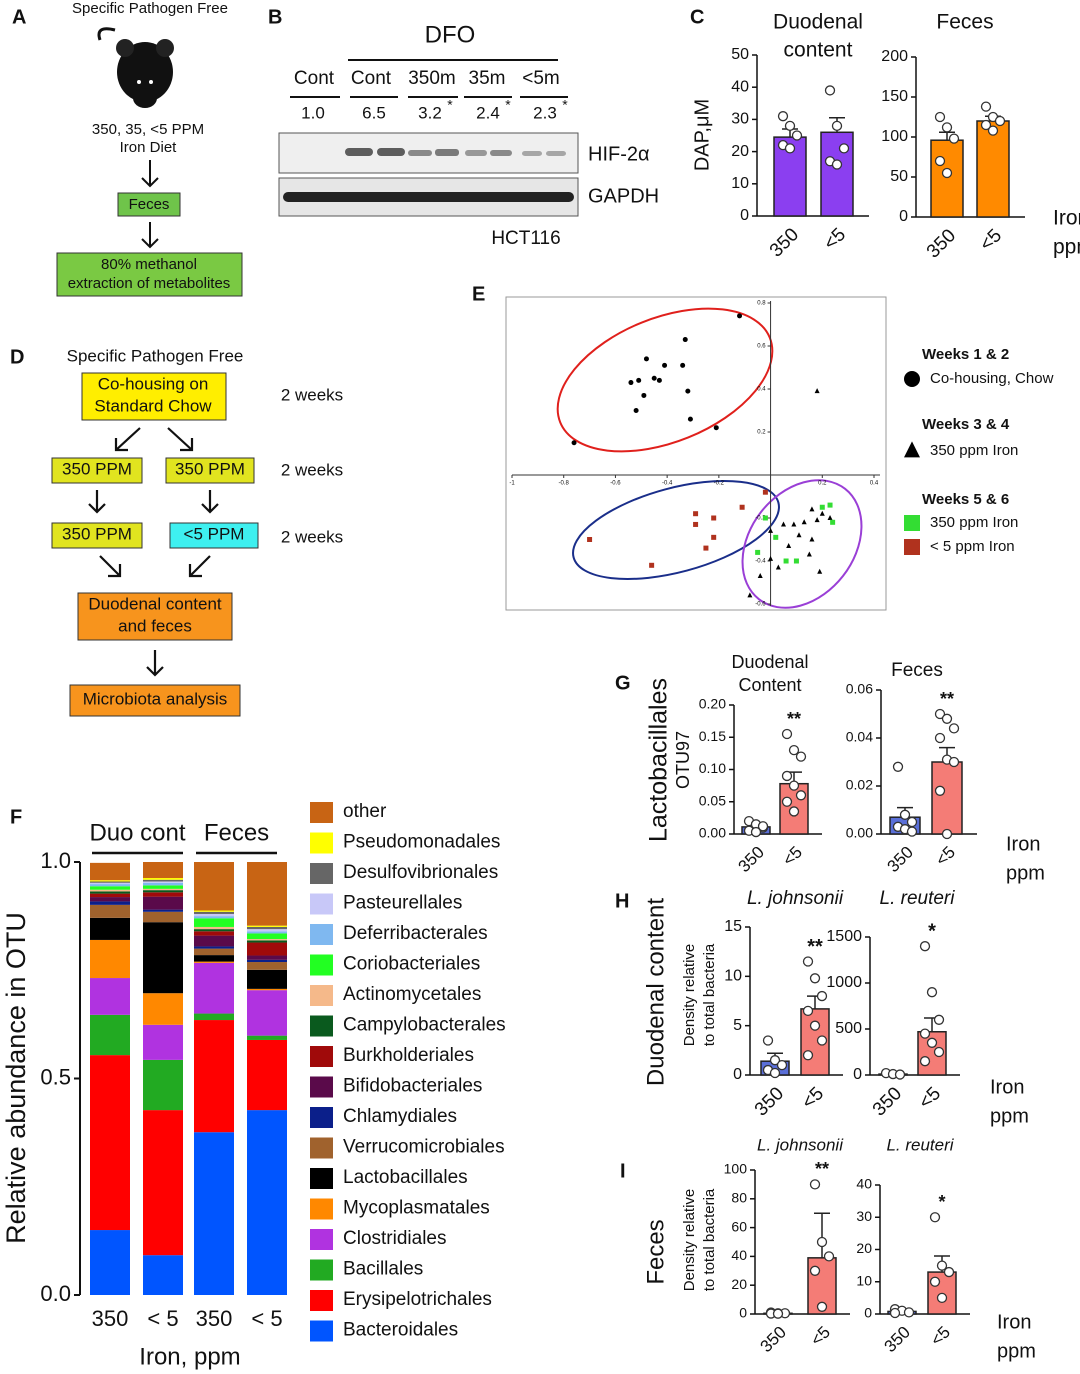 Image resolution: width=1080 pixels, height=1374 pixels. I want to click on y-tick-label: 0.5, so click(55, 1076).